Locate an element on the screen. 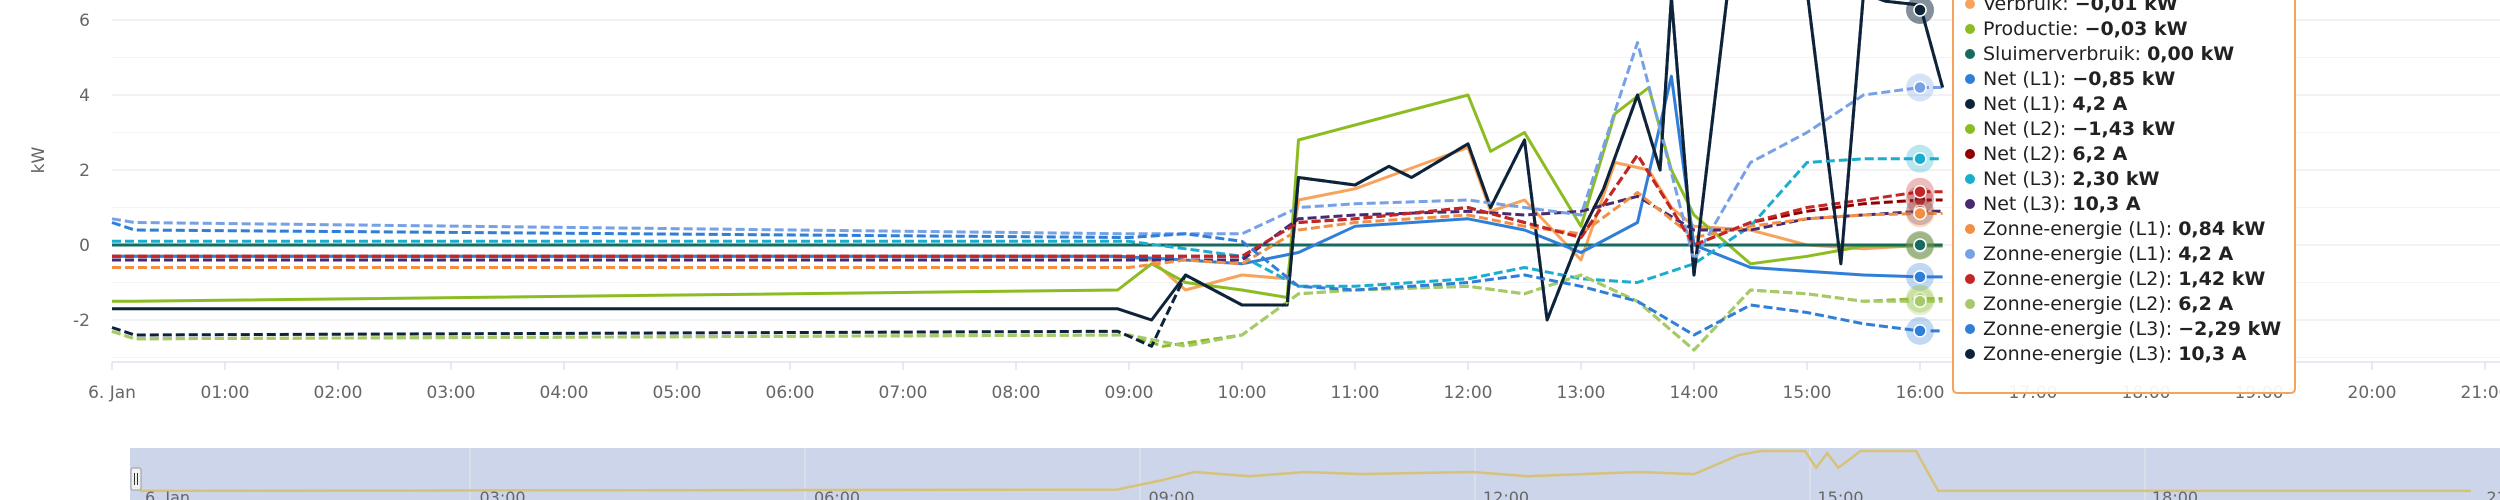  x-tick-label: 20:00 is located at coordinates (2372, 393).